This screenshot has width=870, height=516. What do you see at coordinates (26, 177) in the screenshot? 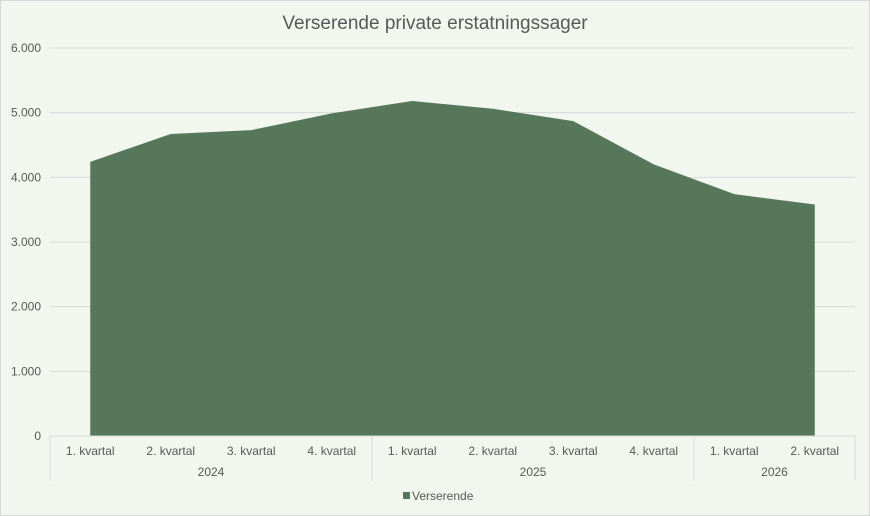
I see `y-tick-label: 4.000` at bounding box center [26, 177].